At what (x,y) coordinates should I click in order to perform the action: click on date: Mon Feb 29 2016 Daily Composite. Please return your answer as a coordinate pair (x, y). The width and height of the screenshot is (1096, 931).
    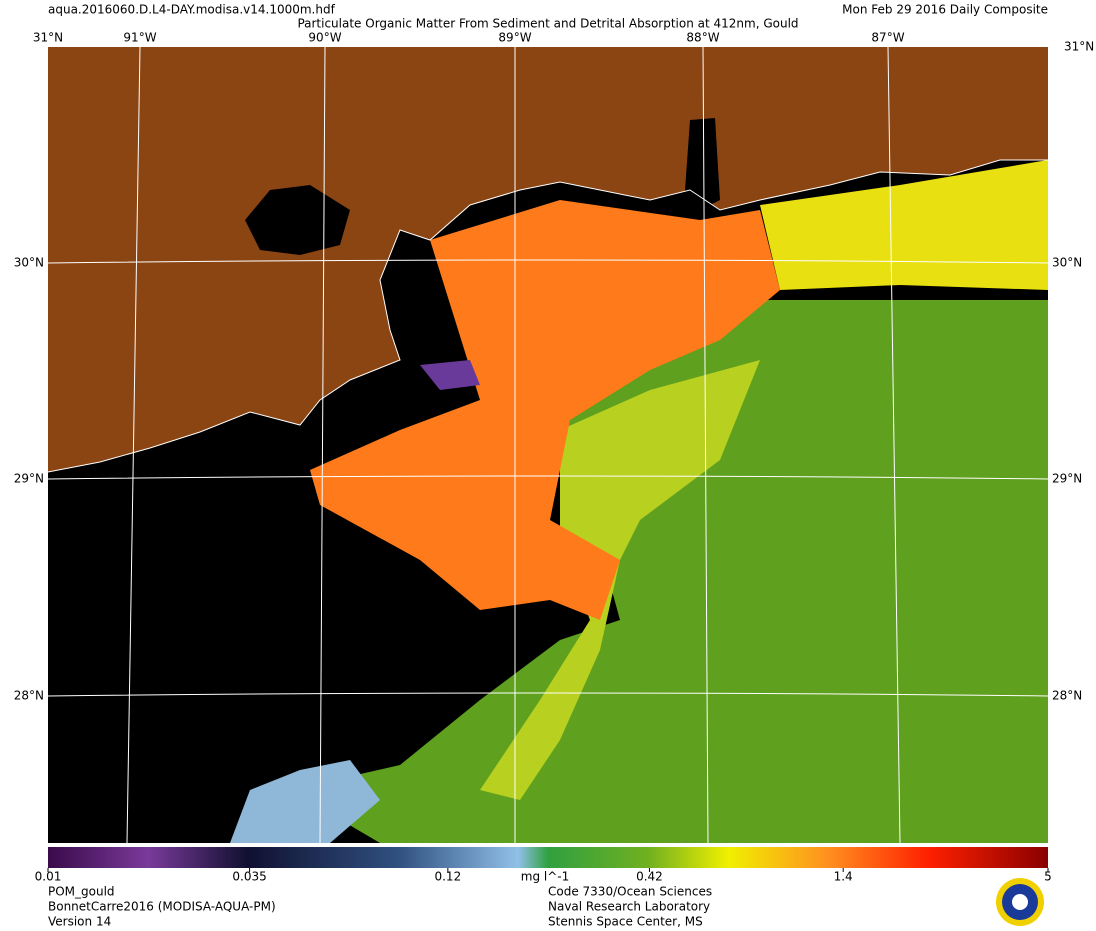
    Looking at the image, I should click on (945, 10).